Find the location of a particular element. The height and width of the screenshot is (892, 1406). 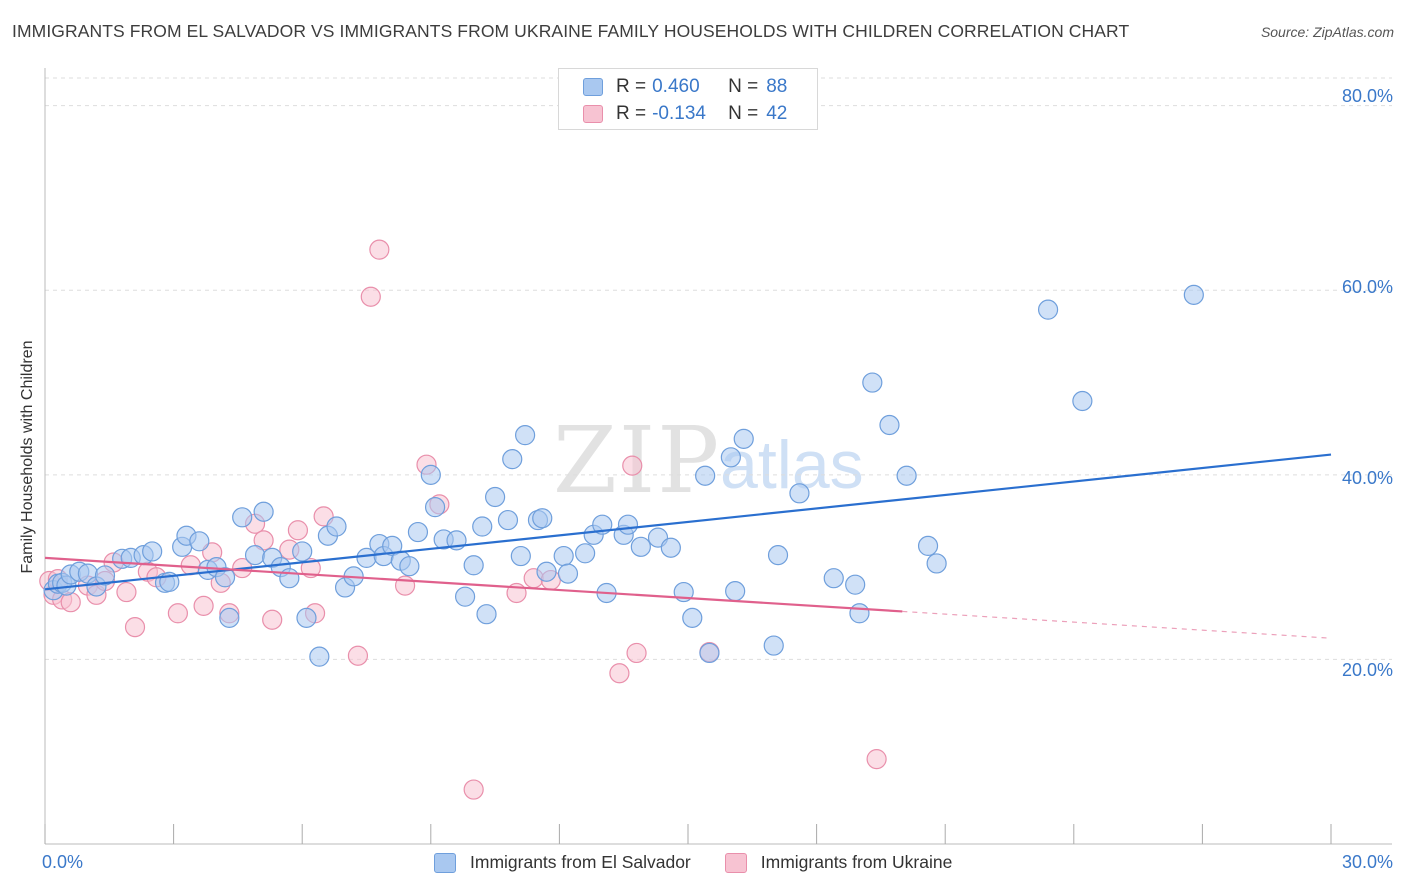

ukraine-trend-line-extension is located at coordinates (1117, 624).